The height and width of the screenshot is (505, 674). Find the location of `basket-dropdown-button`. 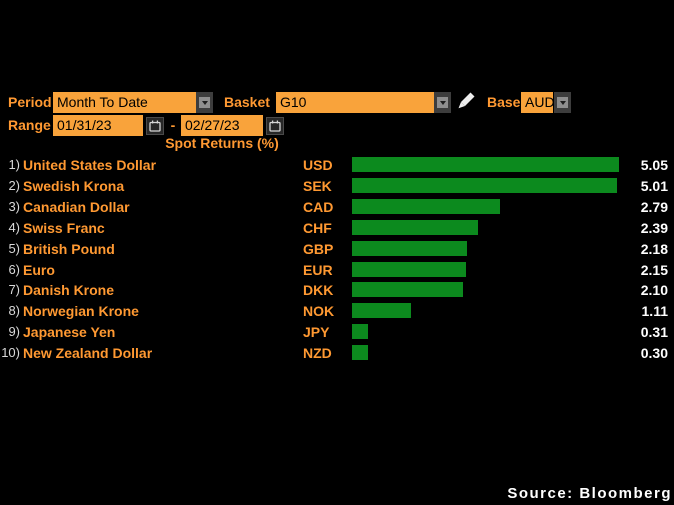

basket-dropdown-button is located at coordinates (442, 102).